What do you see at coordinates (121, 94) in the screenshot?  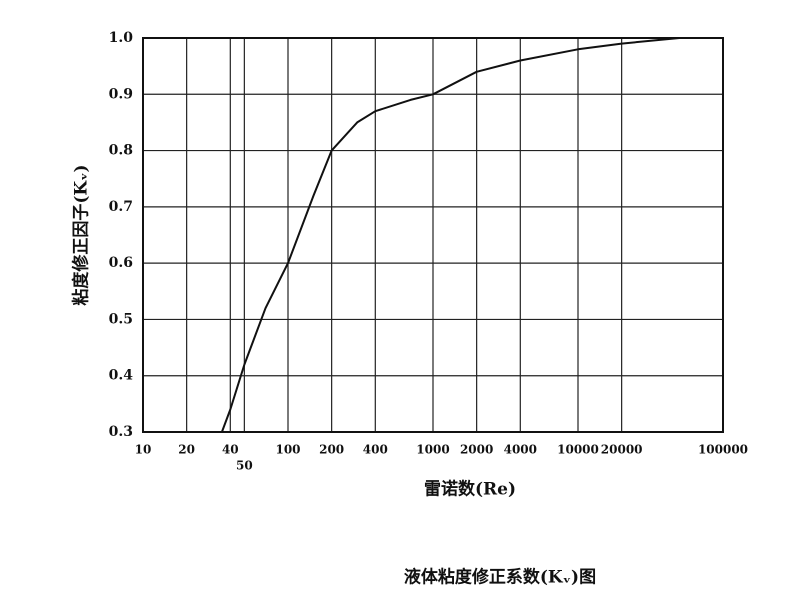 I see `y-tick-label: 0.9` at bounding box center [121, 94].